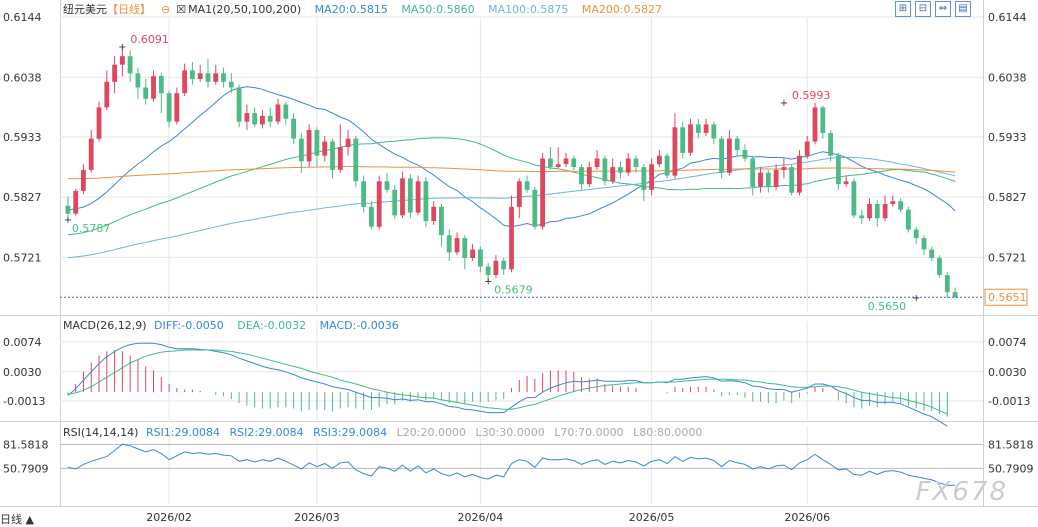 Image resolution: width=1038 pixels, height=527 pixels. What do you see at coordinates (17, 519) in the screenshot?
I see `period-selector: 日线 ▲` at bounding box center [17, 519].